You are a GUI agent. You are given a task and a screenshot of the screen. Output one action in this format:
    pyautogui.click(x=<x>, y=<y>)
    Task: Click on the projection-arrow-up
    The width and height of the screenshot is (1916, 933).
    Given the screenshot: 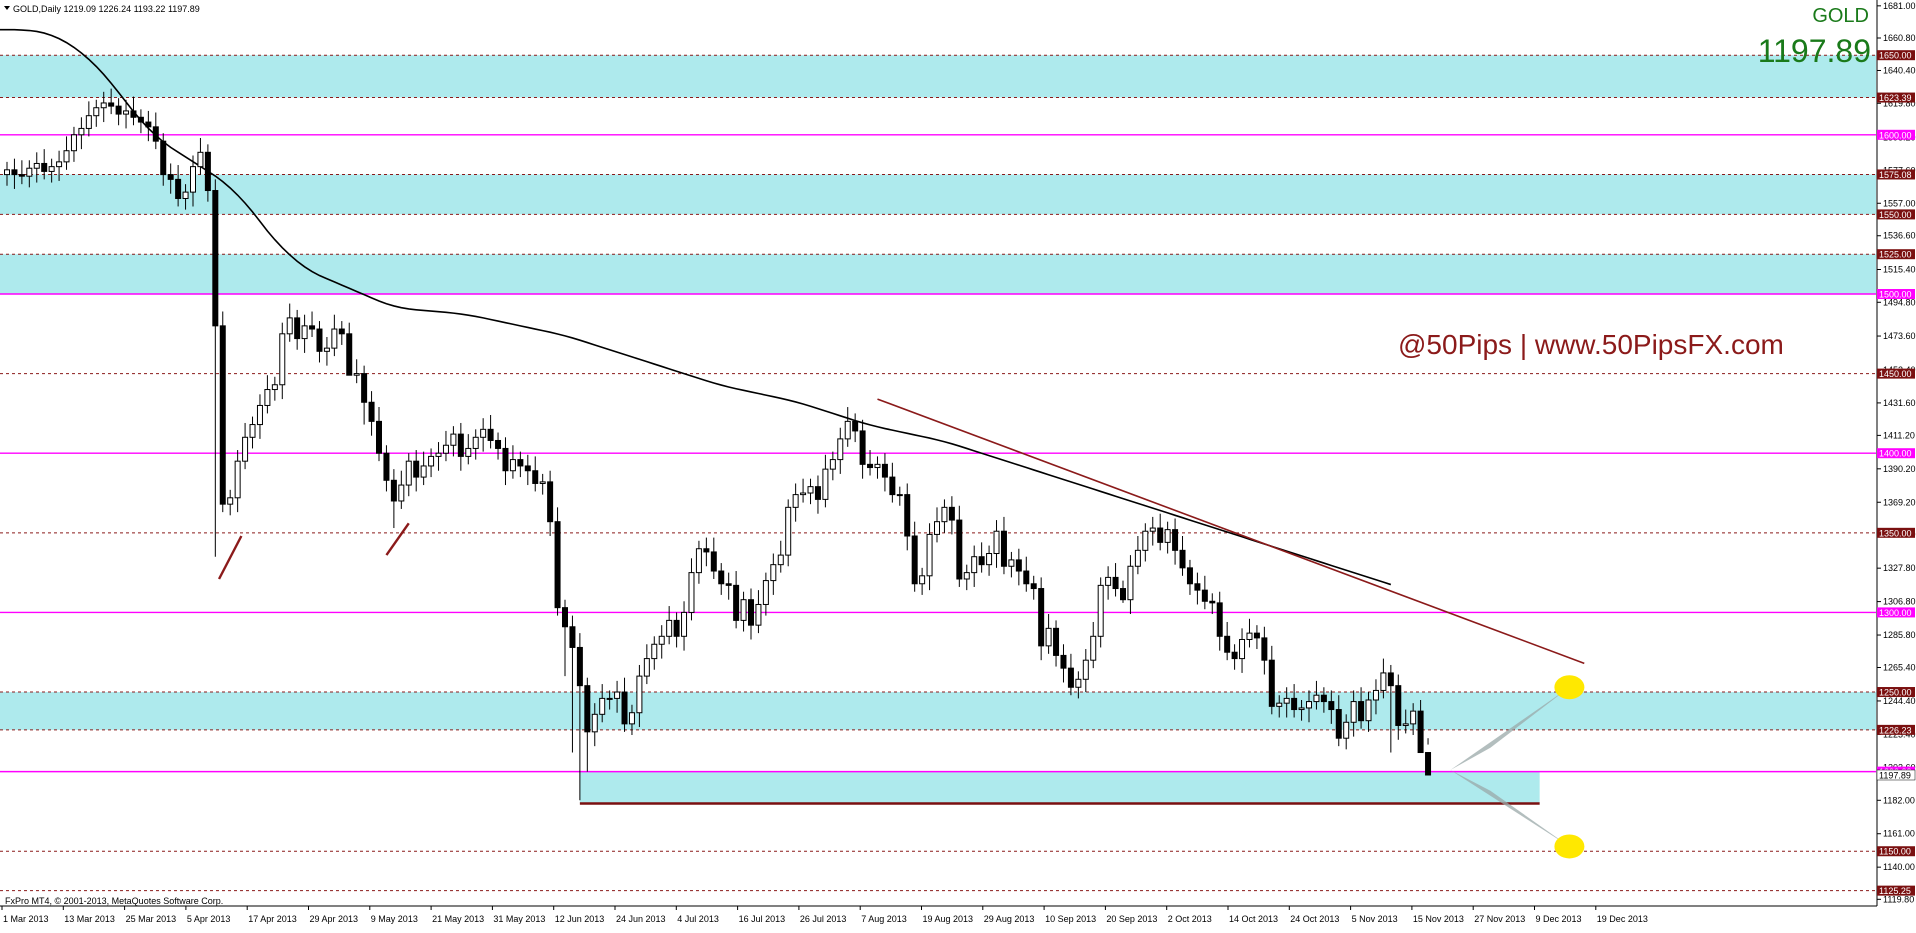 What is the action you would take?
    pyautogui.click(x=1510, y=729)
    